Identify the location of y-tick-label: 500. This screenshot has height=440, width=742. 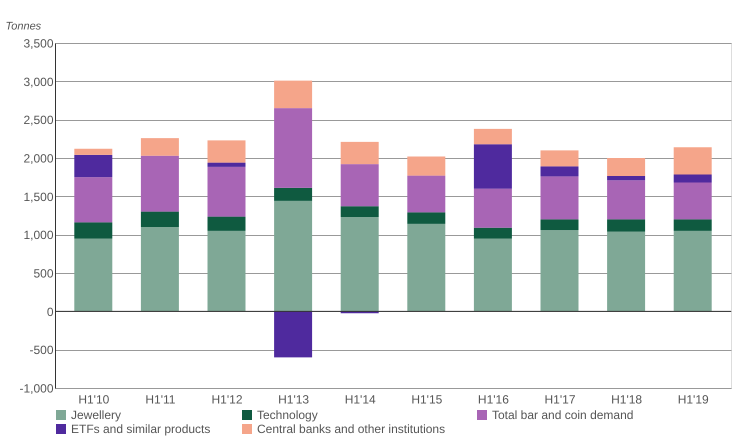
(43, 273).